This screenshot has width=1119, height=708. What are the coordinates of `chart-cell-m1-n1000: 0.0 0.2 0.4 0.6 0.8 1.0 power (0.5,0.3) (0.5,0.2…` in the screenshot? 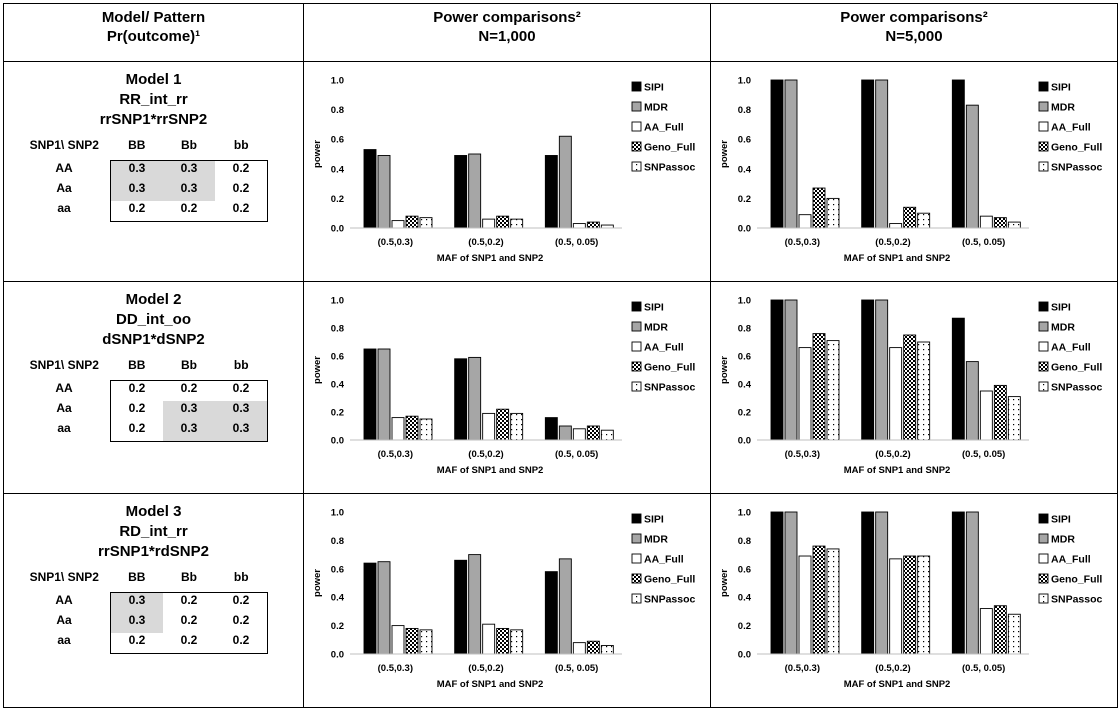 It's located at (507, 171).